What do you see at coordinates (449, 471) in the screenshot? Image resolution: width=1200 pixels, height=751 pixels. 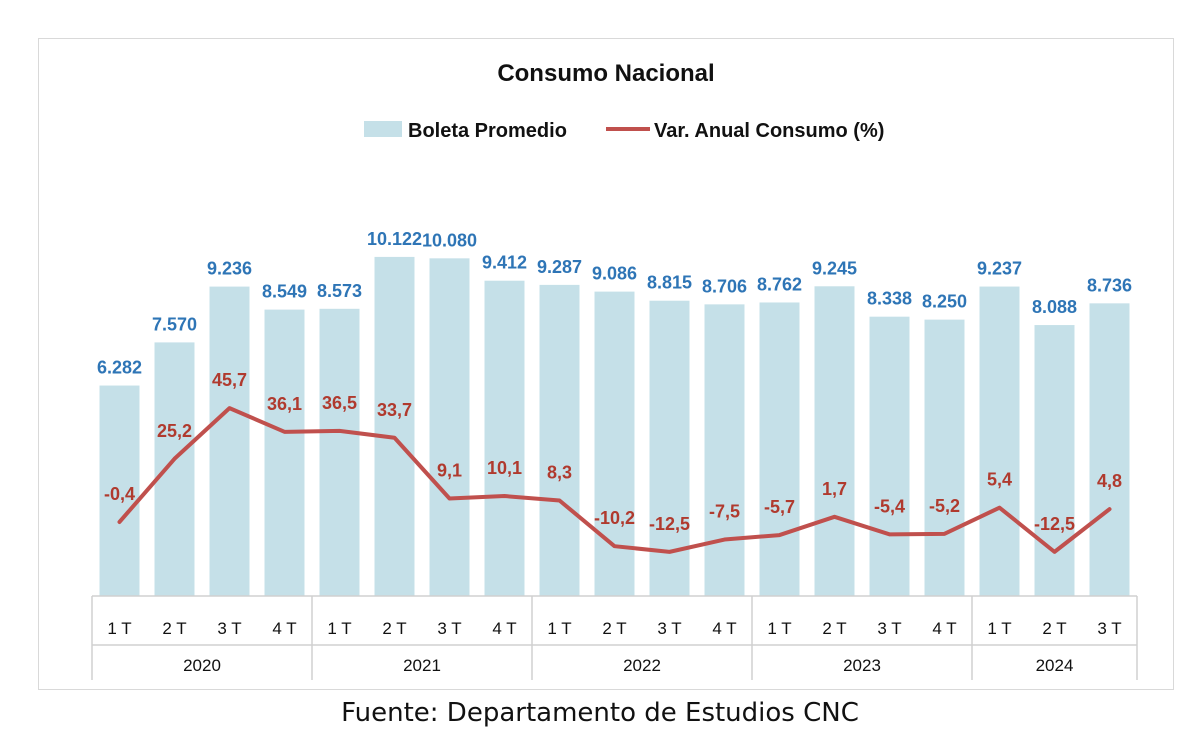 I see `line-value-label-6: 9,1` at bounding box center [449, 471].